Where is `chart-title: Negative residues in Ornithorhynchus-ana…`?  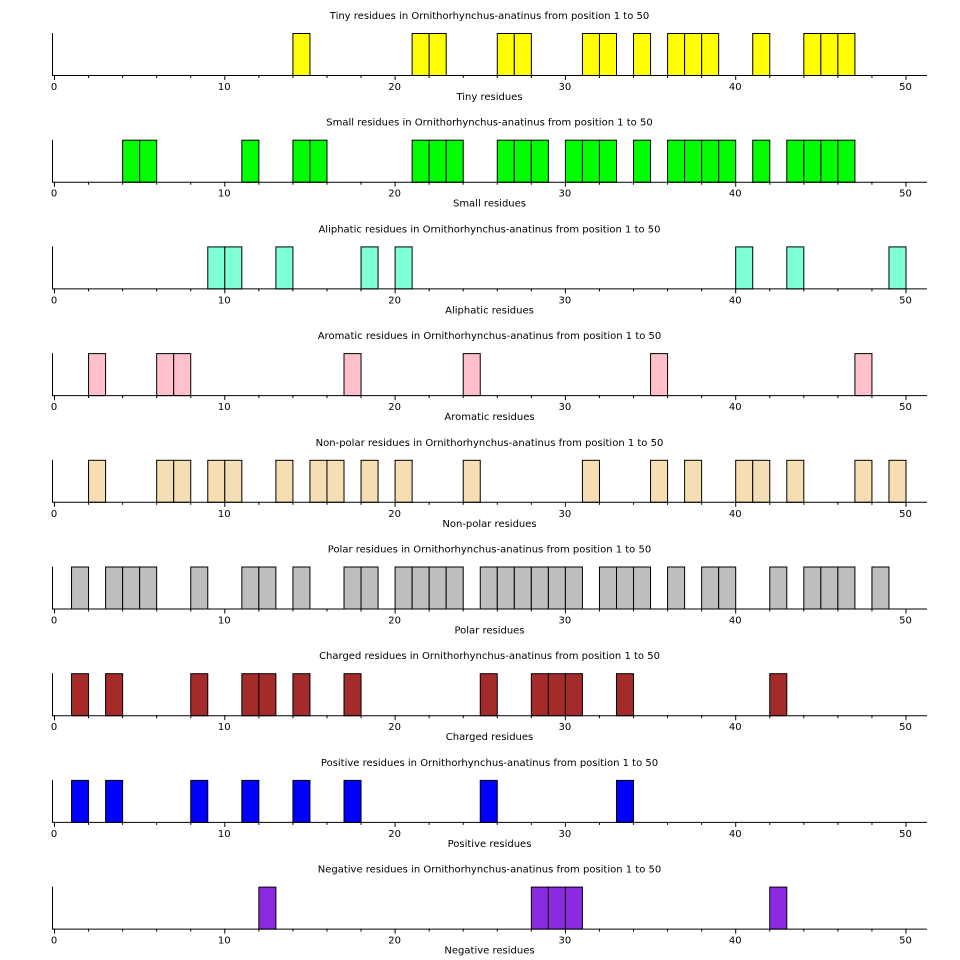
chart-title: Negative residues in Ornithorhynchus-ana… is located at coordinates (490, 870).